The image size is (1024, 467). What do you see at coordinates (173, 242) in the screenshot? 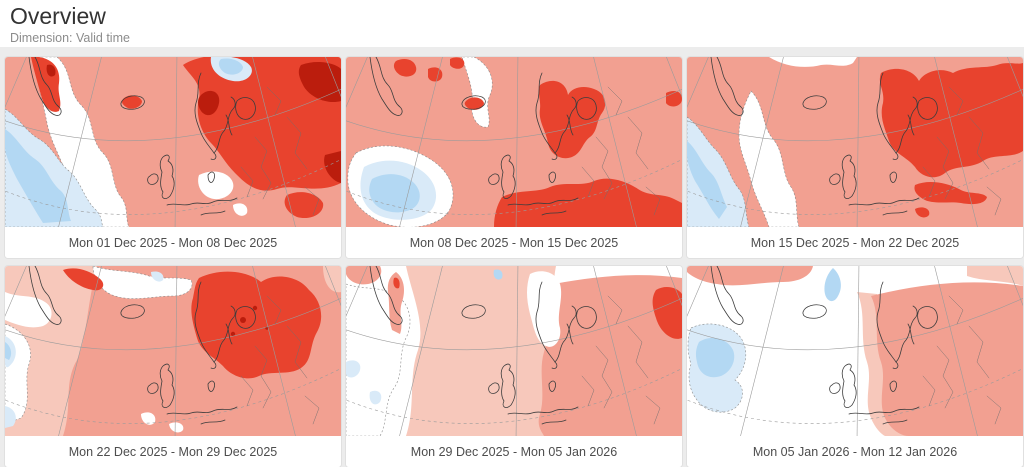
I see `valid-time-caption: Mon 01 Dec 2025 - Mon 08 Dec 2025` at bounding box center [173, 242].